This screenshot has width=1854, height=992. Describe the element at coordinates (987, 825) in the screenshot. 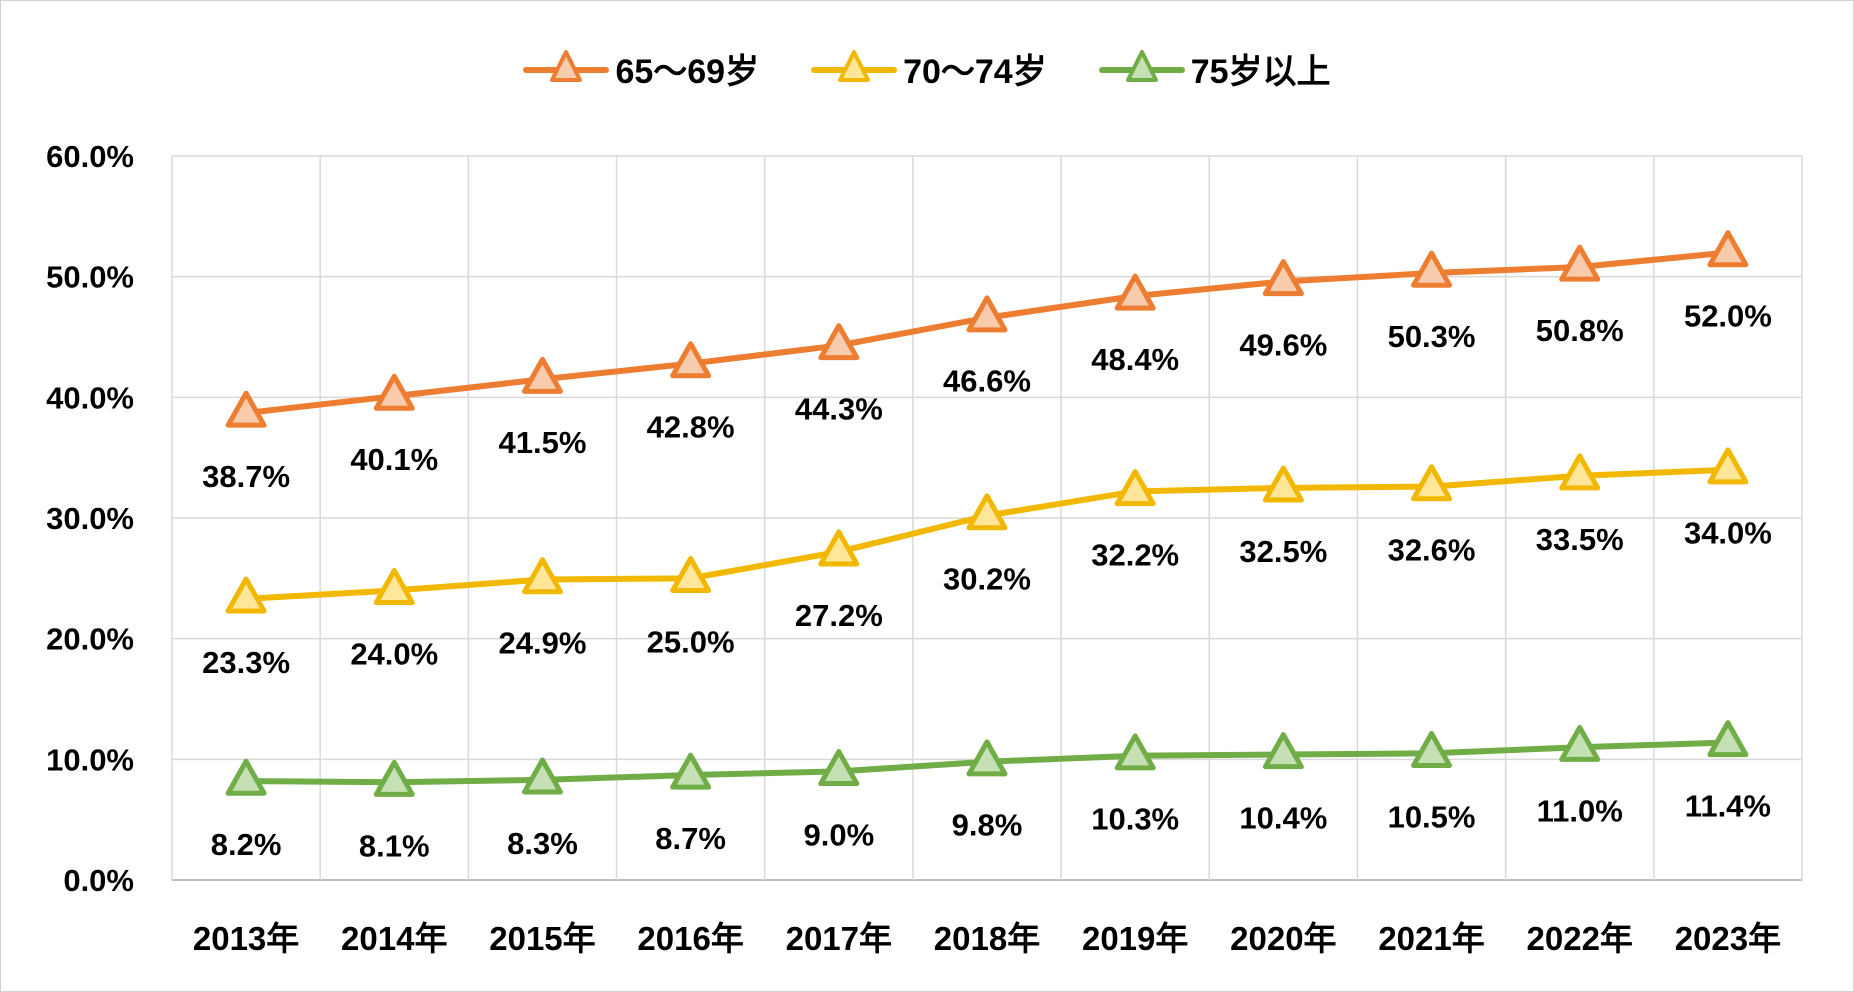

I see `data-label: 9.8%` at that location.